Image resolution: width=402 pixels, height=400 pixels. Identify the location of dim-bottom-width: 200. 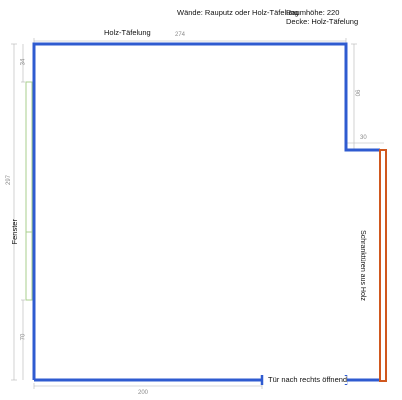
(143, 393).